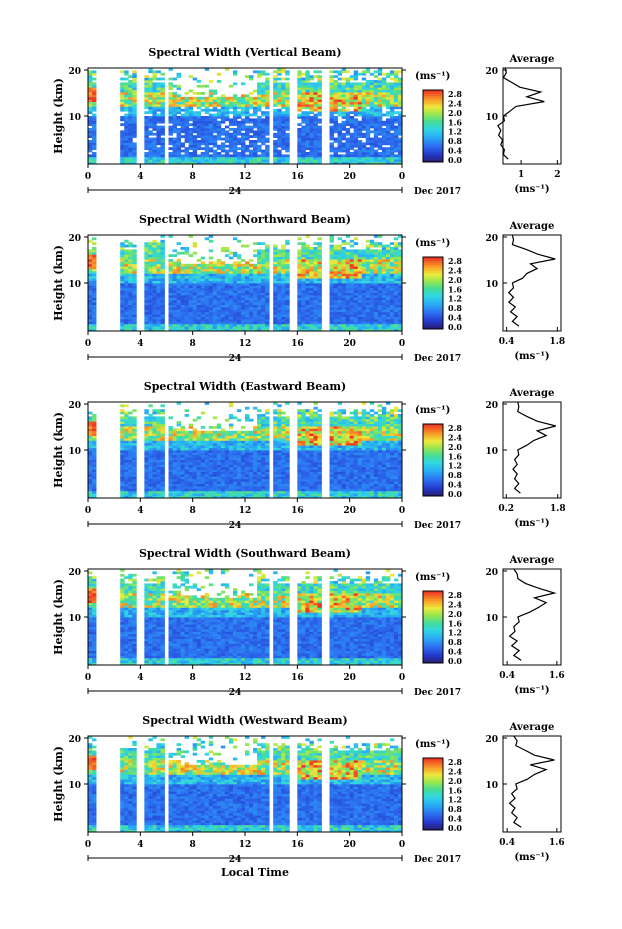  What do you see at coordinates (433, 147) in the screenshot?
I see `colorbar-segment` at bounding box center [433, 147].